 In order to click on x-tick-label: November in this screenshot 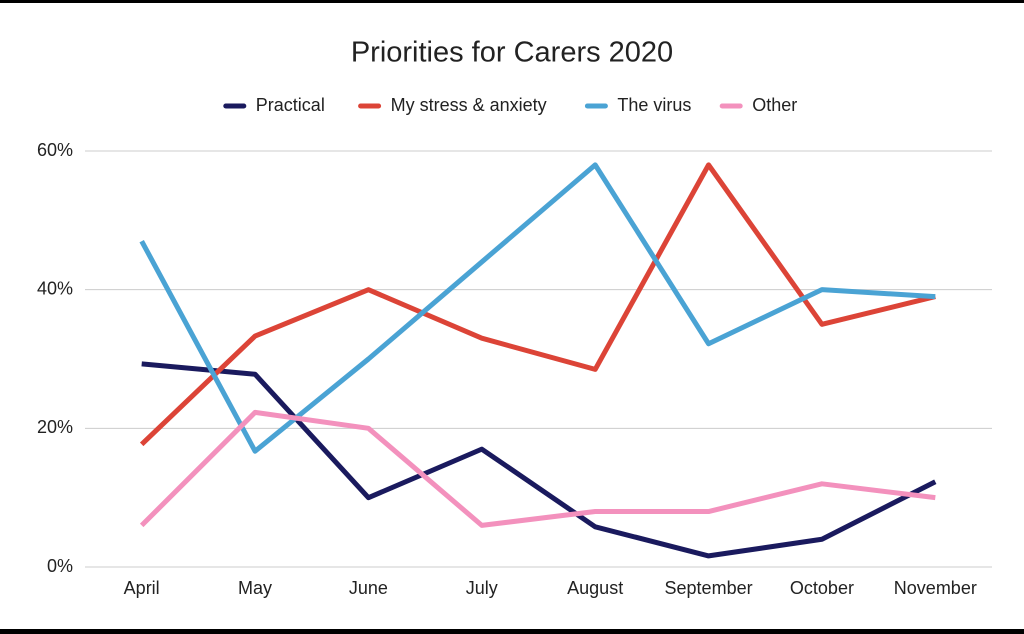, I will do `click(935, 588)`.